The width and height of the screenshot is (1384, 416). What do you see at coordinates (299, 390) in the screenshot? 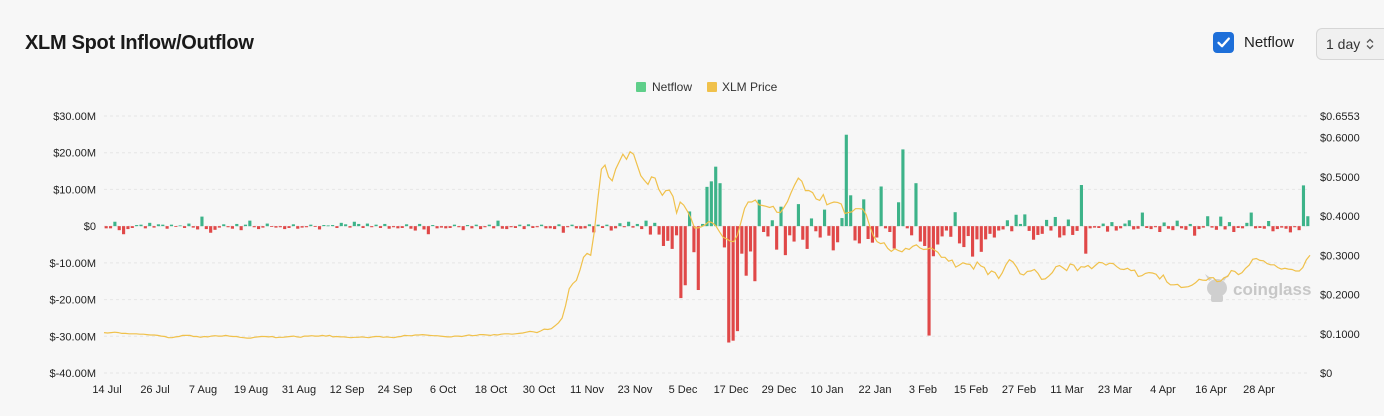
I see `x-tick-label: 31 Aug` at bounding box center [299, 390].